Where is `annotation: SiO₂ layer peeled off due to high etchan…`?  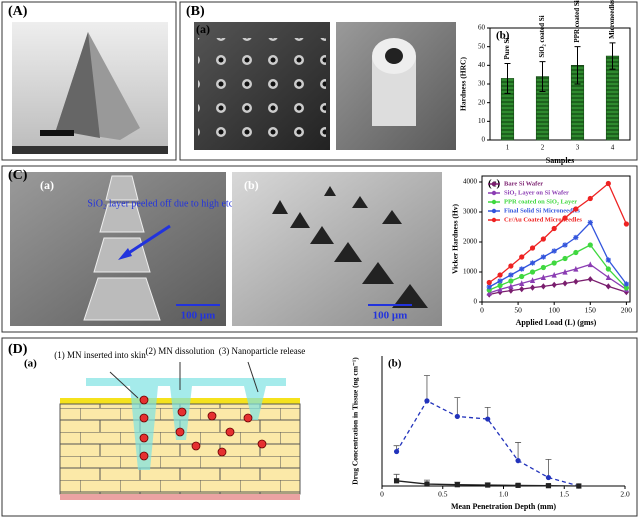 annotation: SiO₂ layer peeled off due to high etchan… is located at coordinates (194, 203).